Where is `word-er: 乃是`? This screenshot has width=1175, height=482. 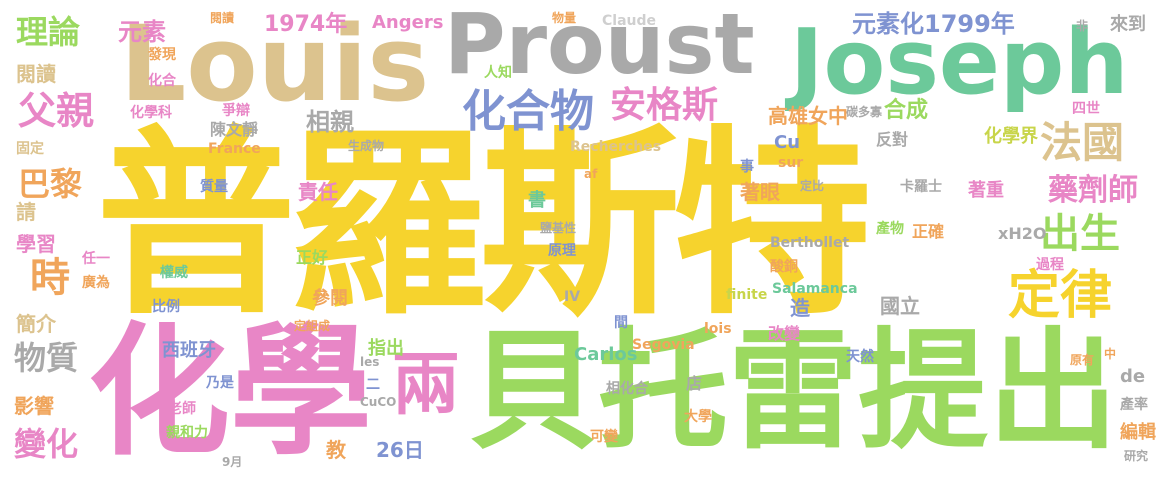
word-er: 乃是 is located at coordinates (220, 383).